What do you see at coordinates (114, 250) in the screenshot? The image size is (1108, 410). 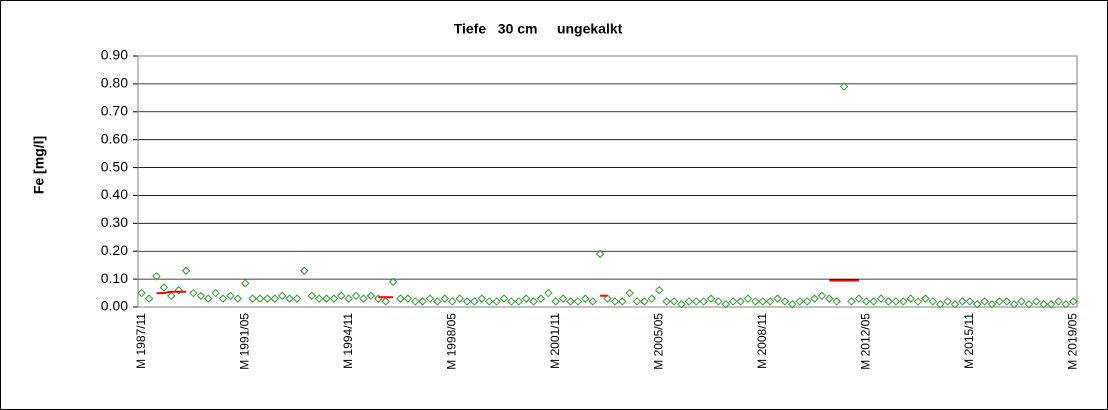 I see `y-tick-label: 0.20` at bounding box center [114, 250].